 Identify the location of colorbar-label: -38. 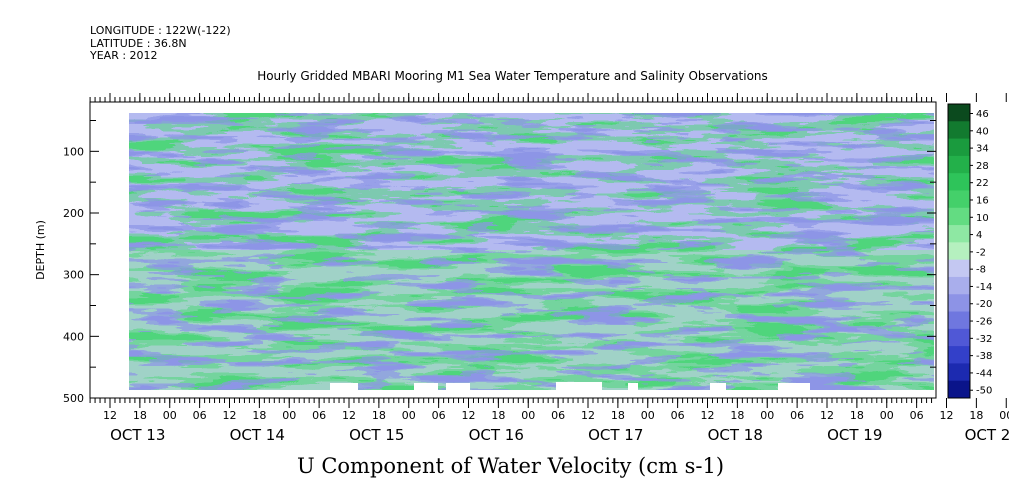
(984, 356).